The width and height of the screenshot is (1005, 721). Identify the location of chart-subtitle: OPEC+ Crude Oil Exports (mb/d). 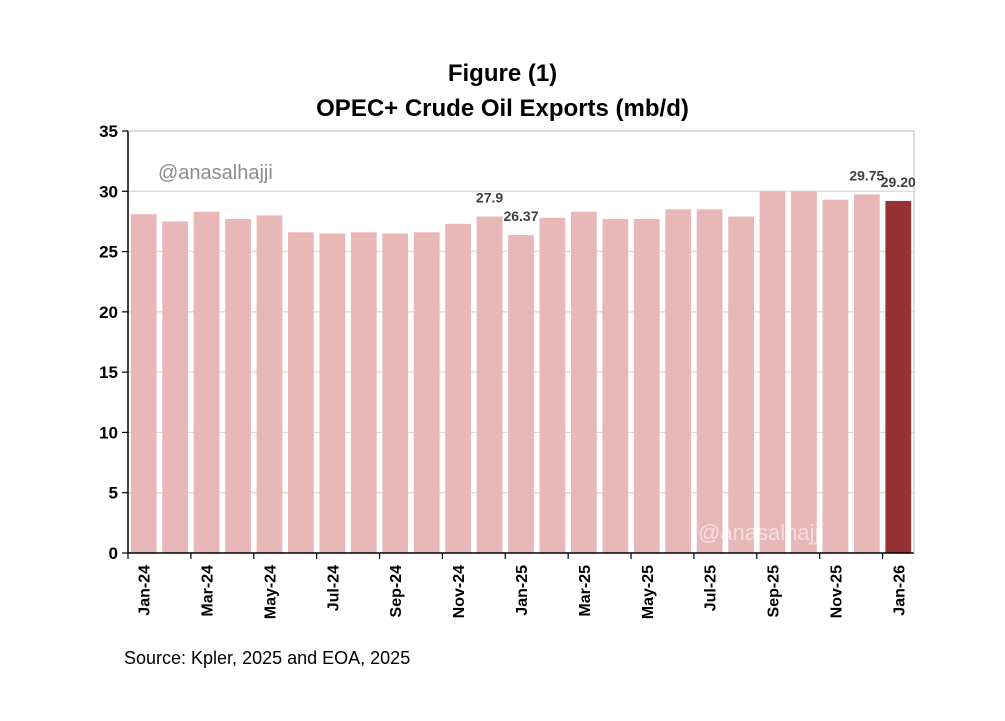
(502, 108).